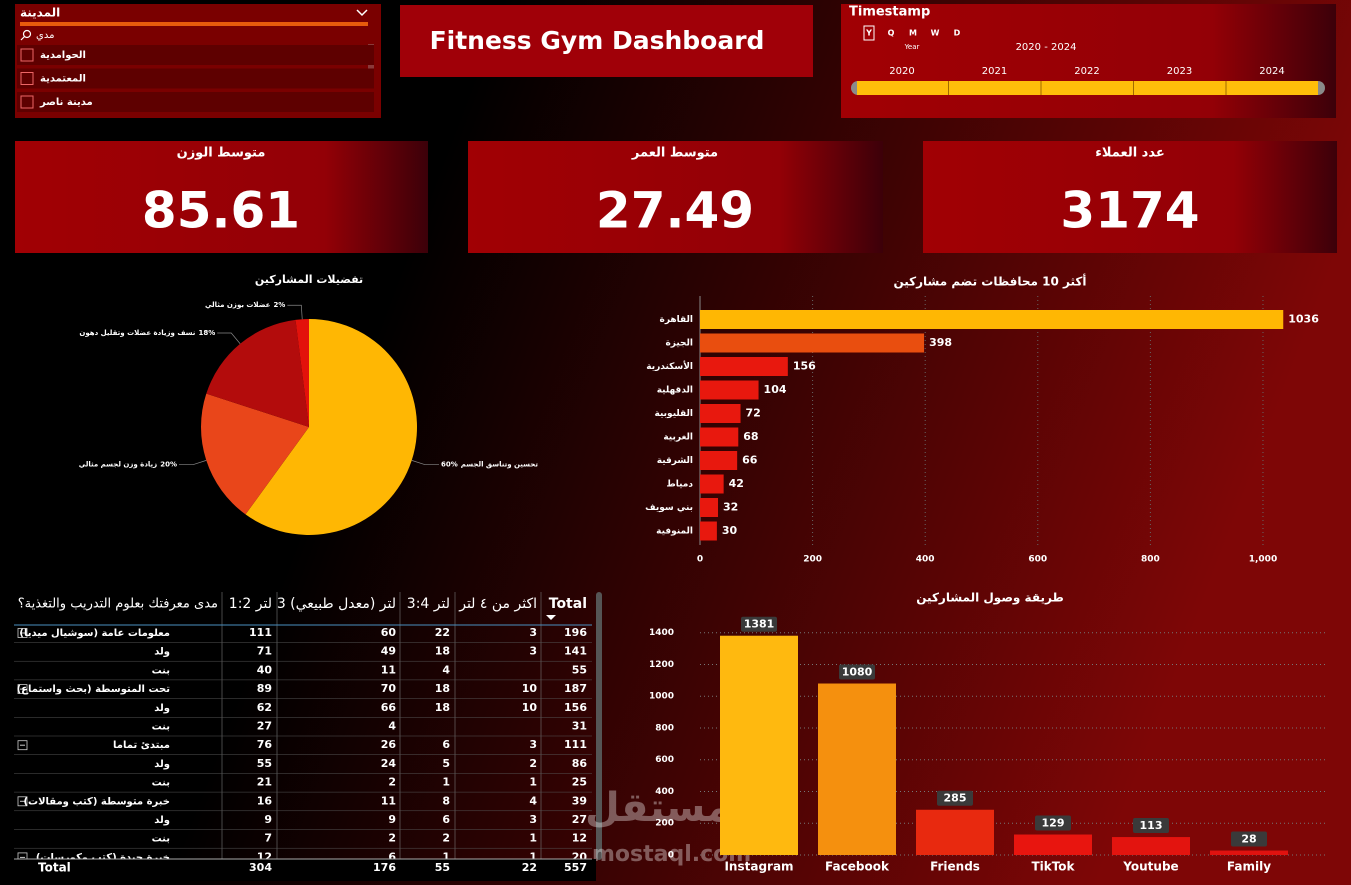  Describe the element at coordinates (66, 102) in the screenshot. I see `slicer-item-label: مدينة ناصر` at that location.